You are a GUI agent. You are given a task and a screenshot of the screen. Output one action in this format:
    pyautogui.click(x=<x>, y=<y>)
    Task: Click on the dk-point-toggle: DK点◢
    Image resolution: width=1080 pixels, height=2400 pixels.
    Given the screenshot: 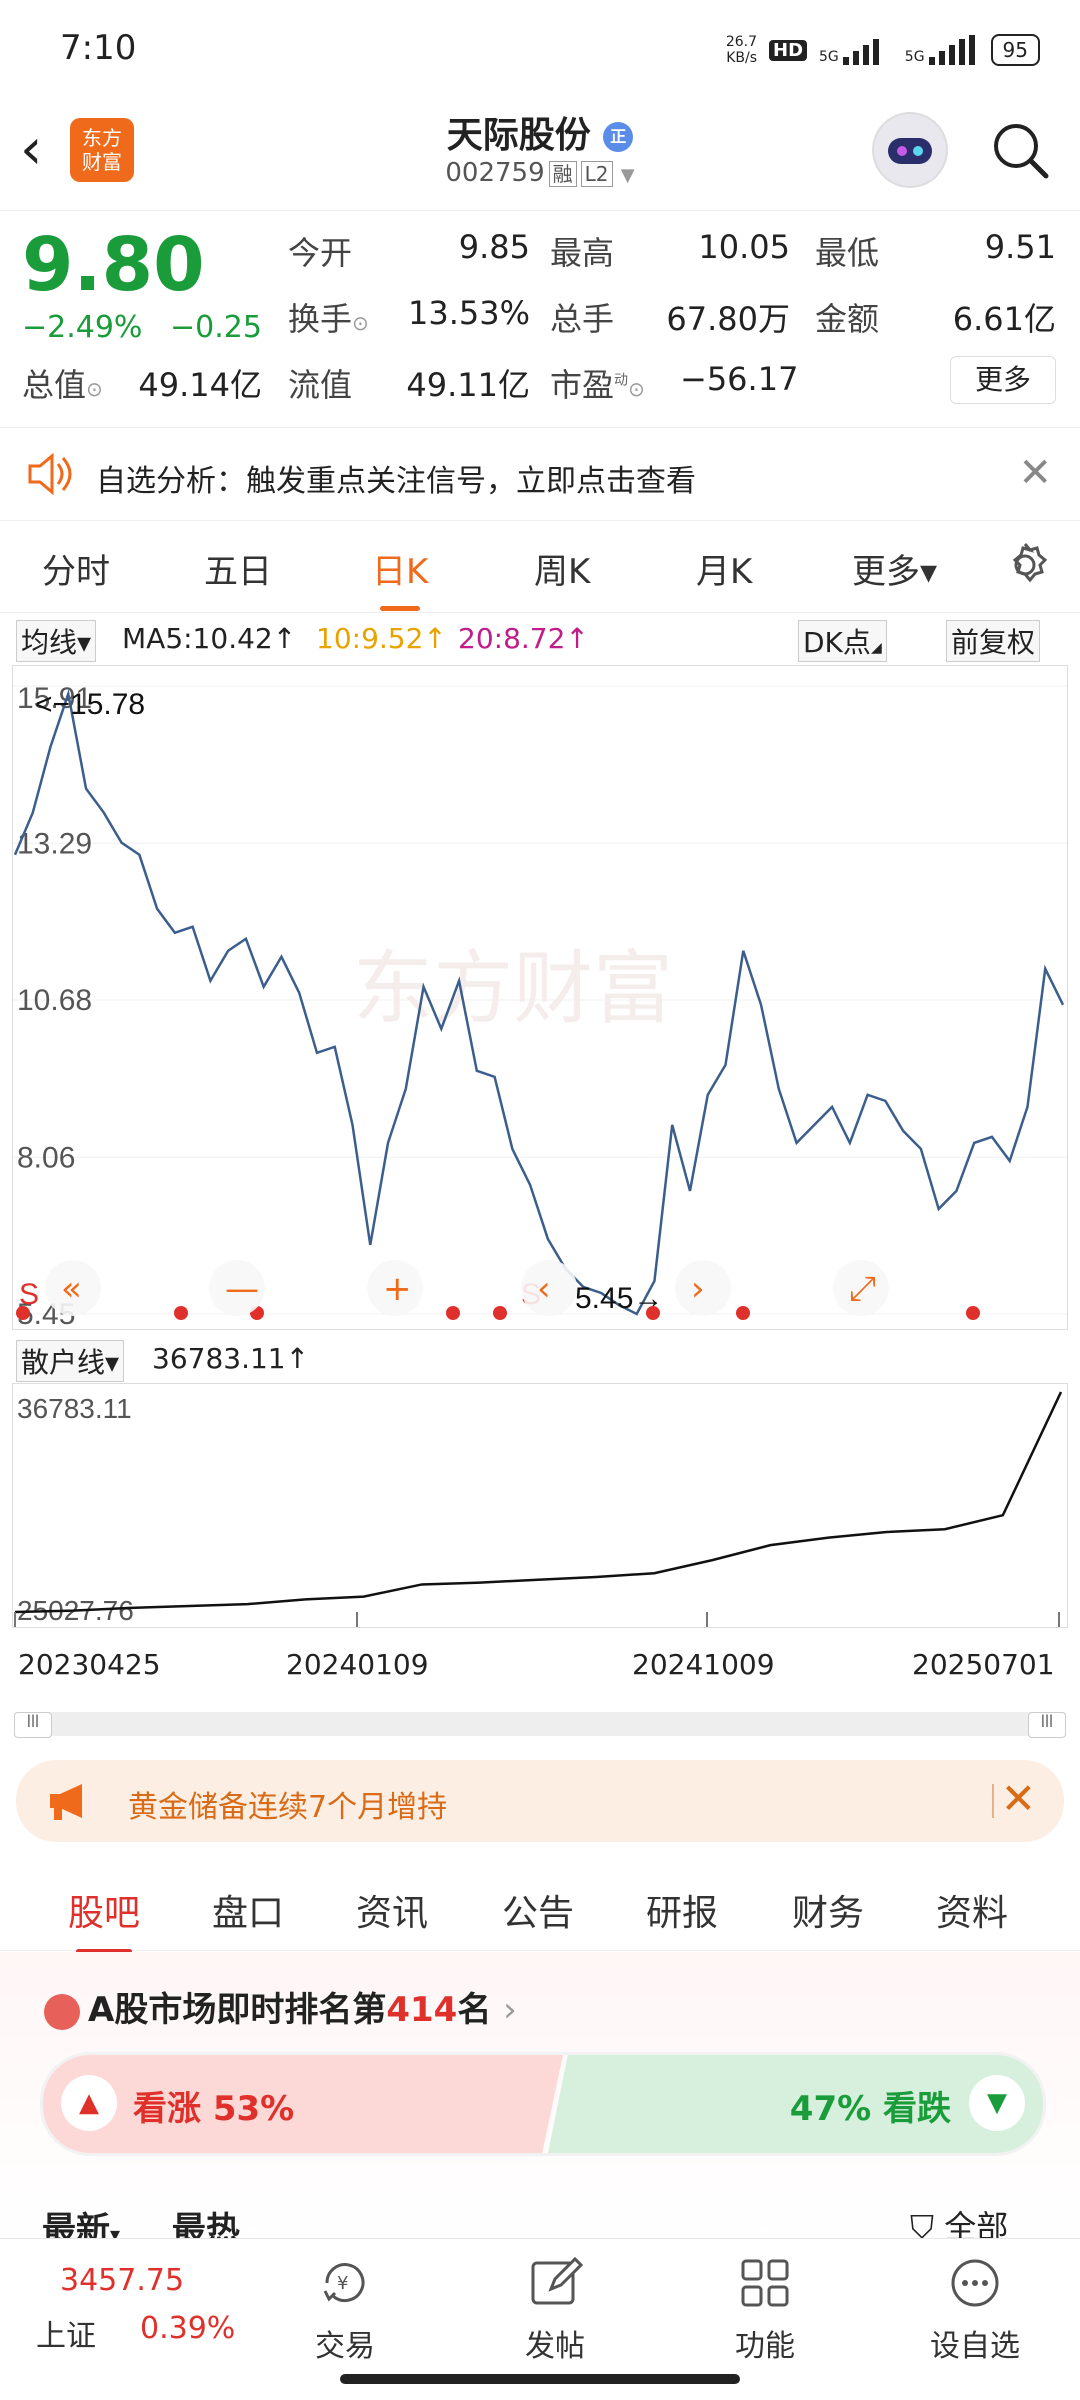 What is the action you would take?
    pyautogui.click(x=842, y=641)
    